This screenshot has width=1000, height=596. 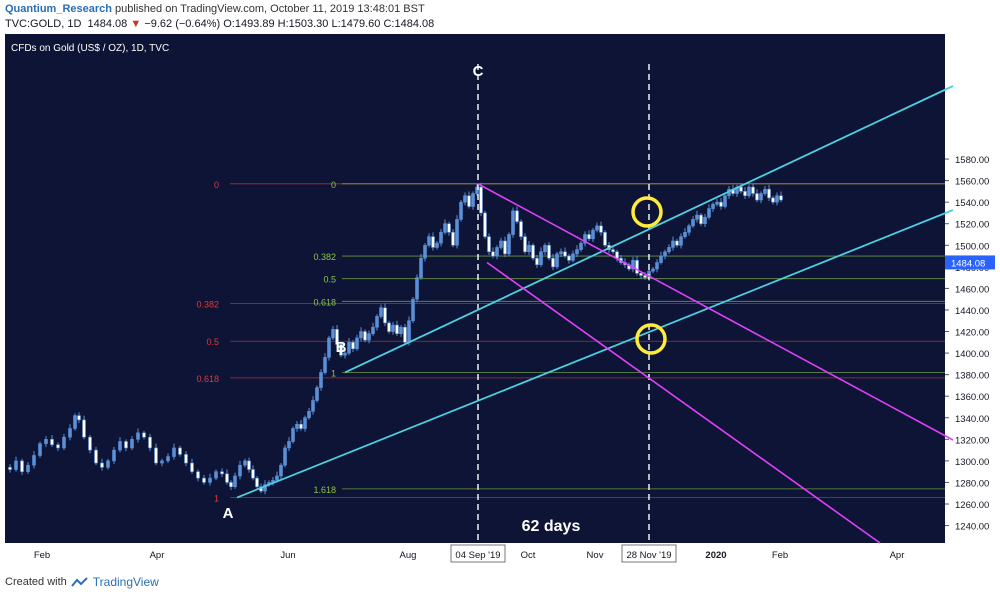 I want to click on last-price-tag, so click(x=970, y=262).